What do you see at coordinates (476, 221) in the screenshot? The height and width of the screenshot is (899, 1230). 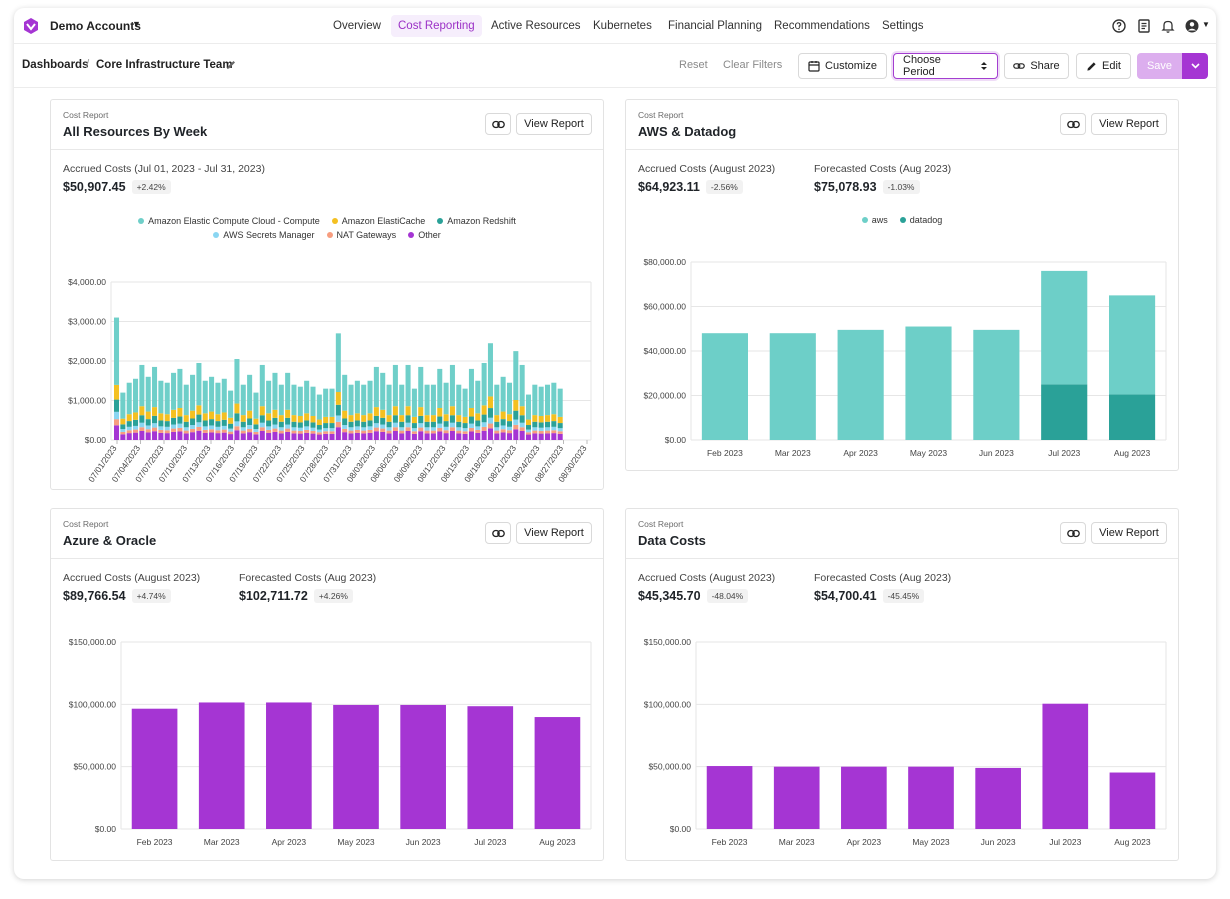 I see `legend-item: Amazon Redshift` at bounding box center [476, 221].